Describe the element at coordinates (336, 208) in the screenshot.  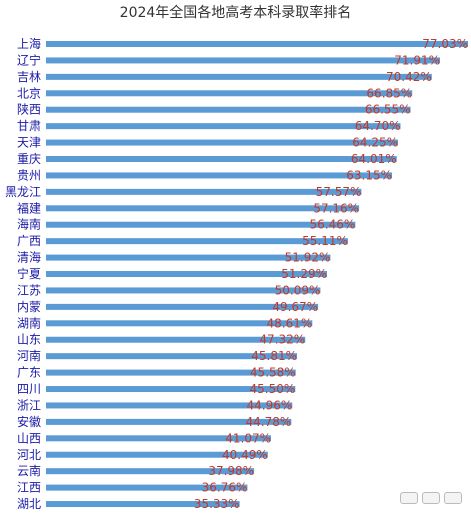
I see `value-label: 57.16%` at that location.